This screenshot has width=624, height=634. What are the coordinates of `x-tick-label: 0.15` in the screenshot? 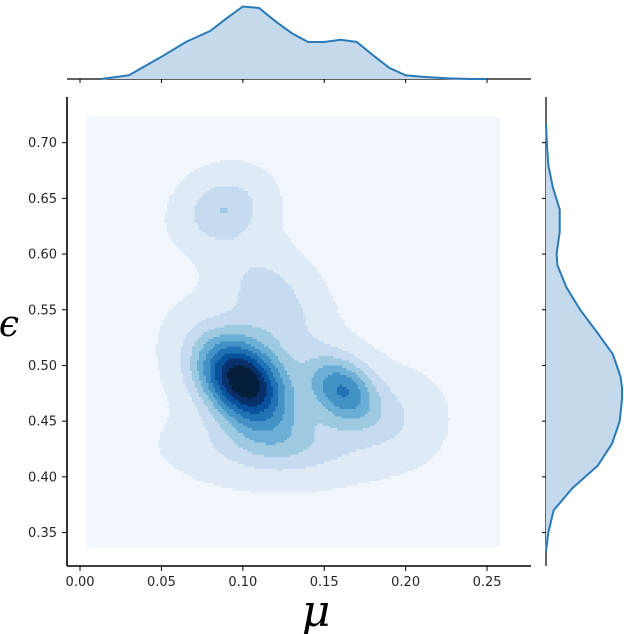 It's located at (324, 582).